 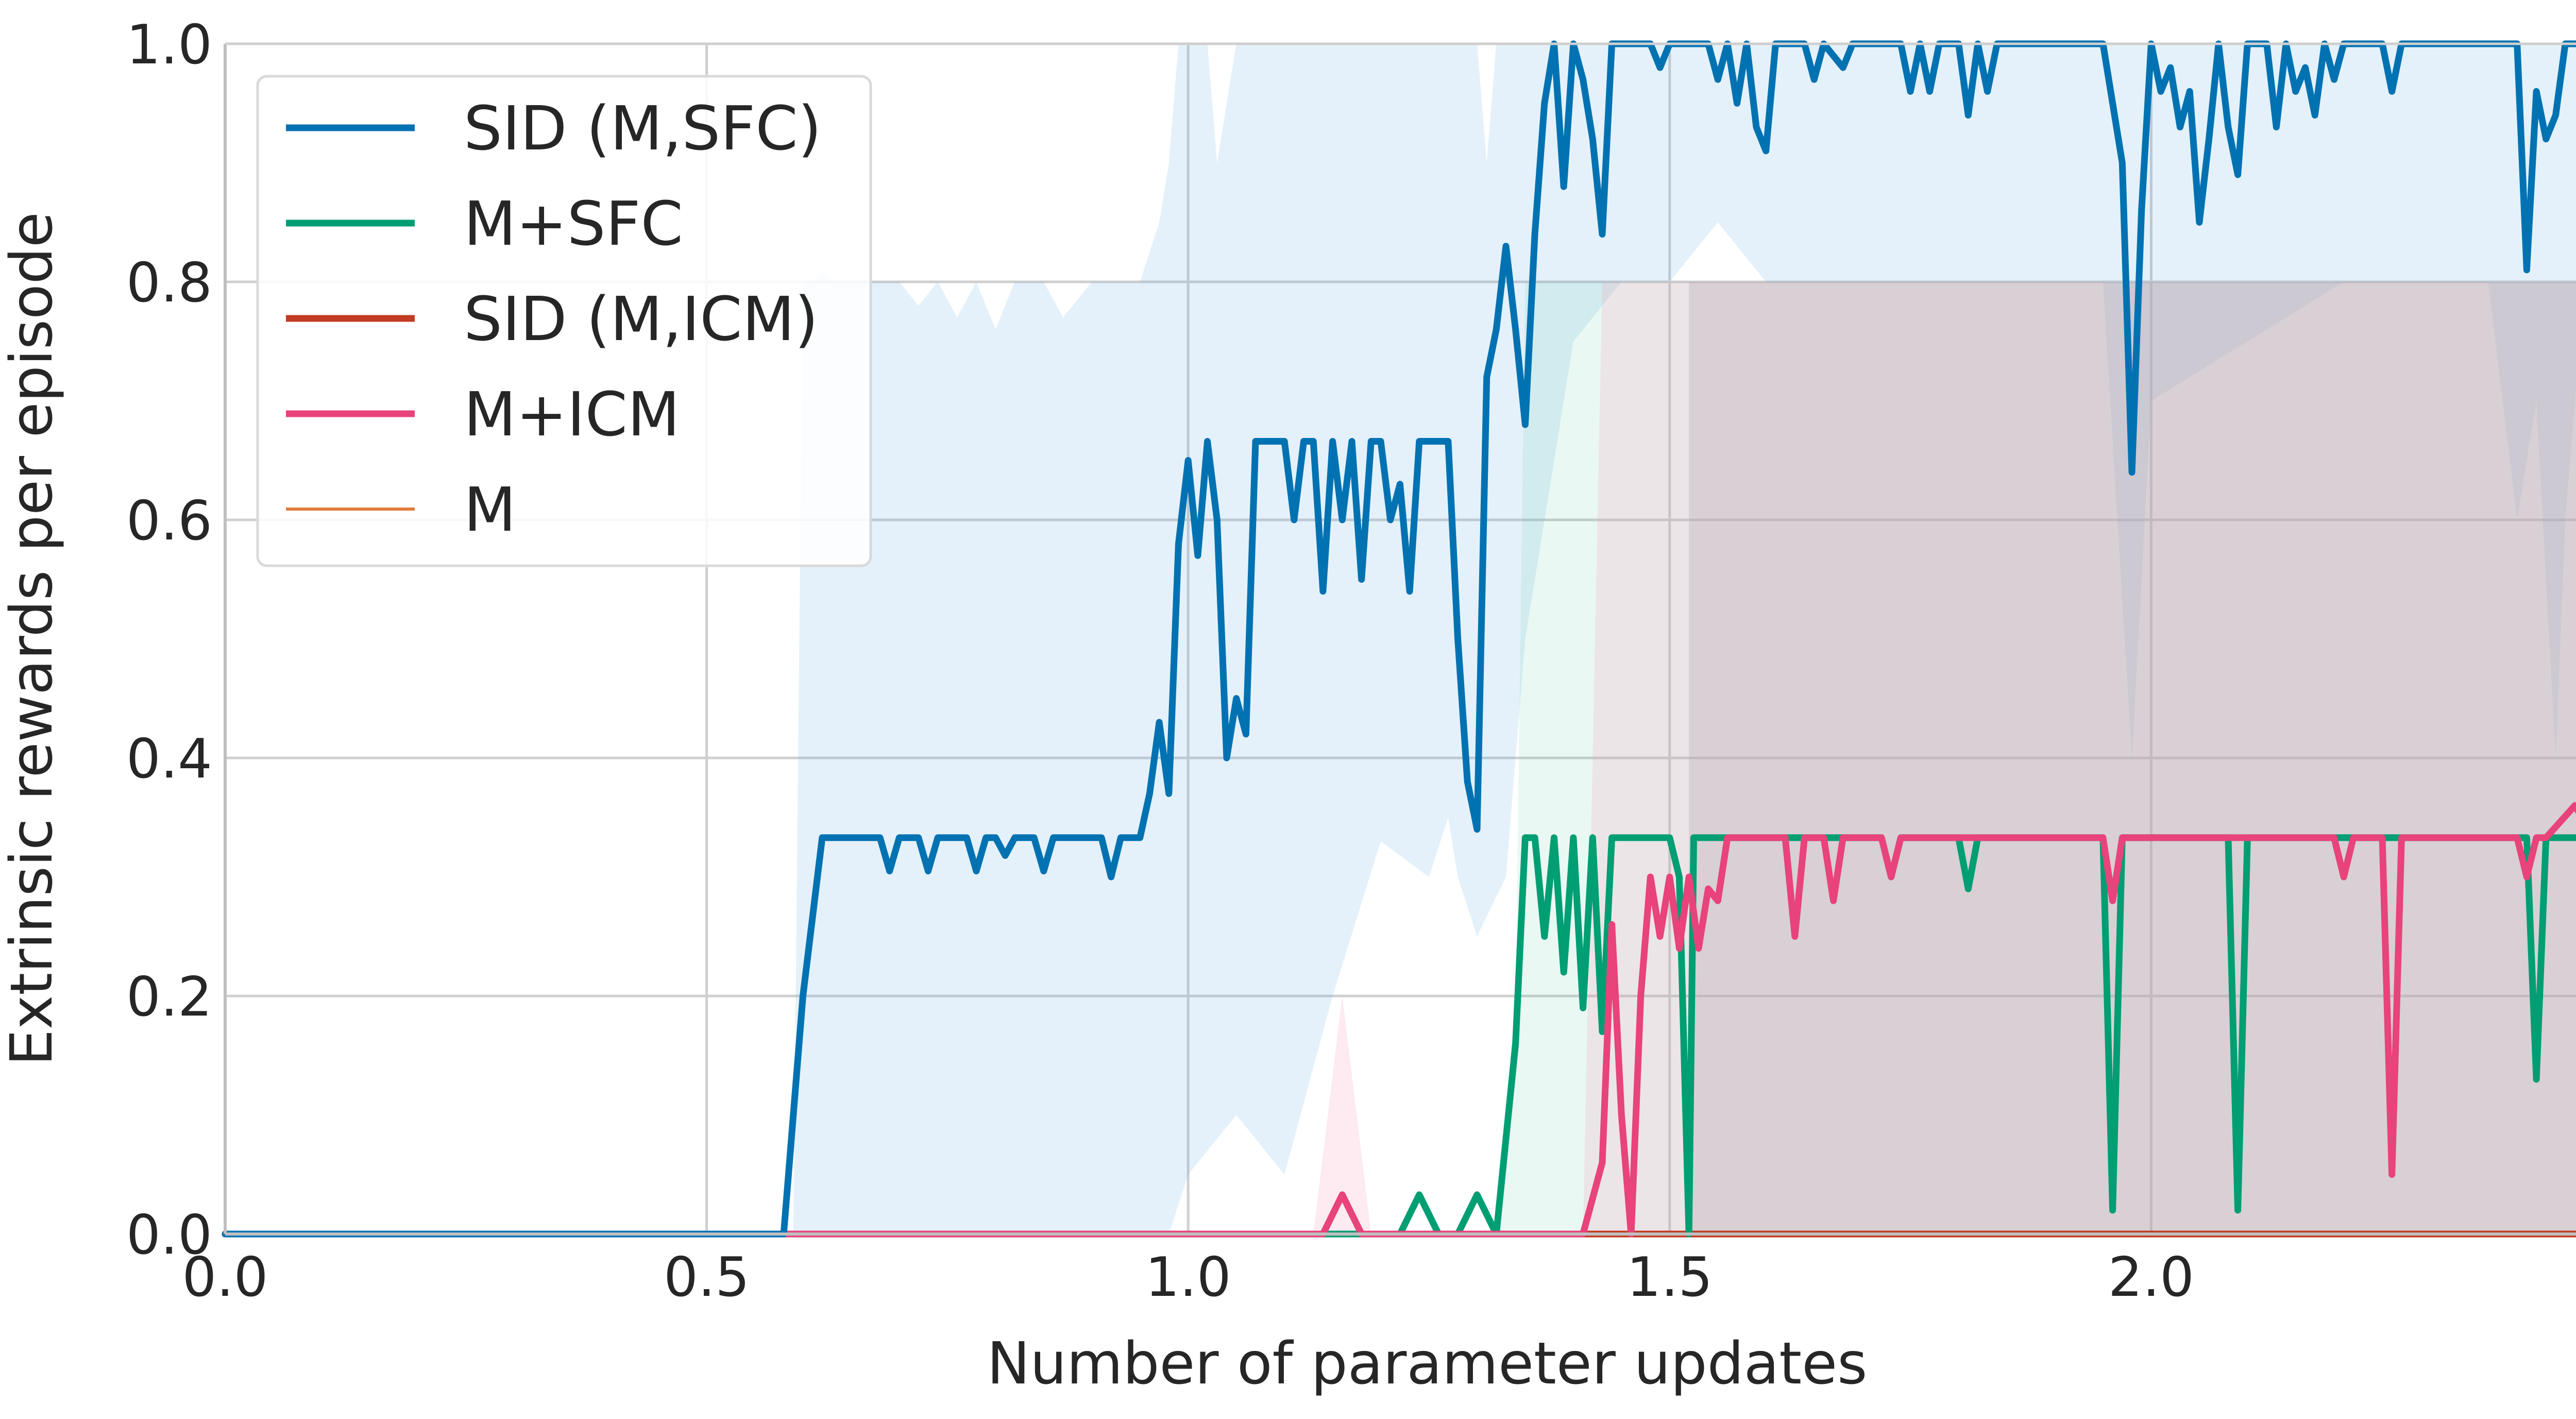 What do you see at coordinates (169, 1235) in the screenshot?
I see `y-tick-label-0: 0.0` at bounding box center [169, 1235].